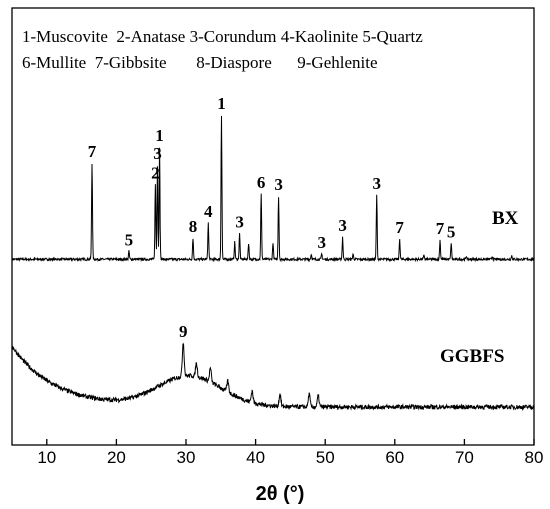 The width and height of the screenshot is (550, 509). I want to click on bx-peak-label: 2, so click(155, 172).